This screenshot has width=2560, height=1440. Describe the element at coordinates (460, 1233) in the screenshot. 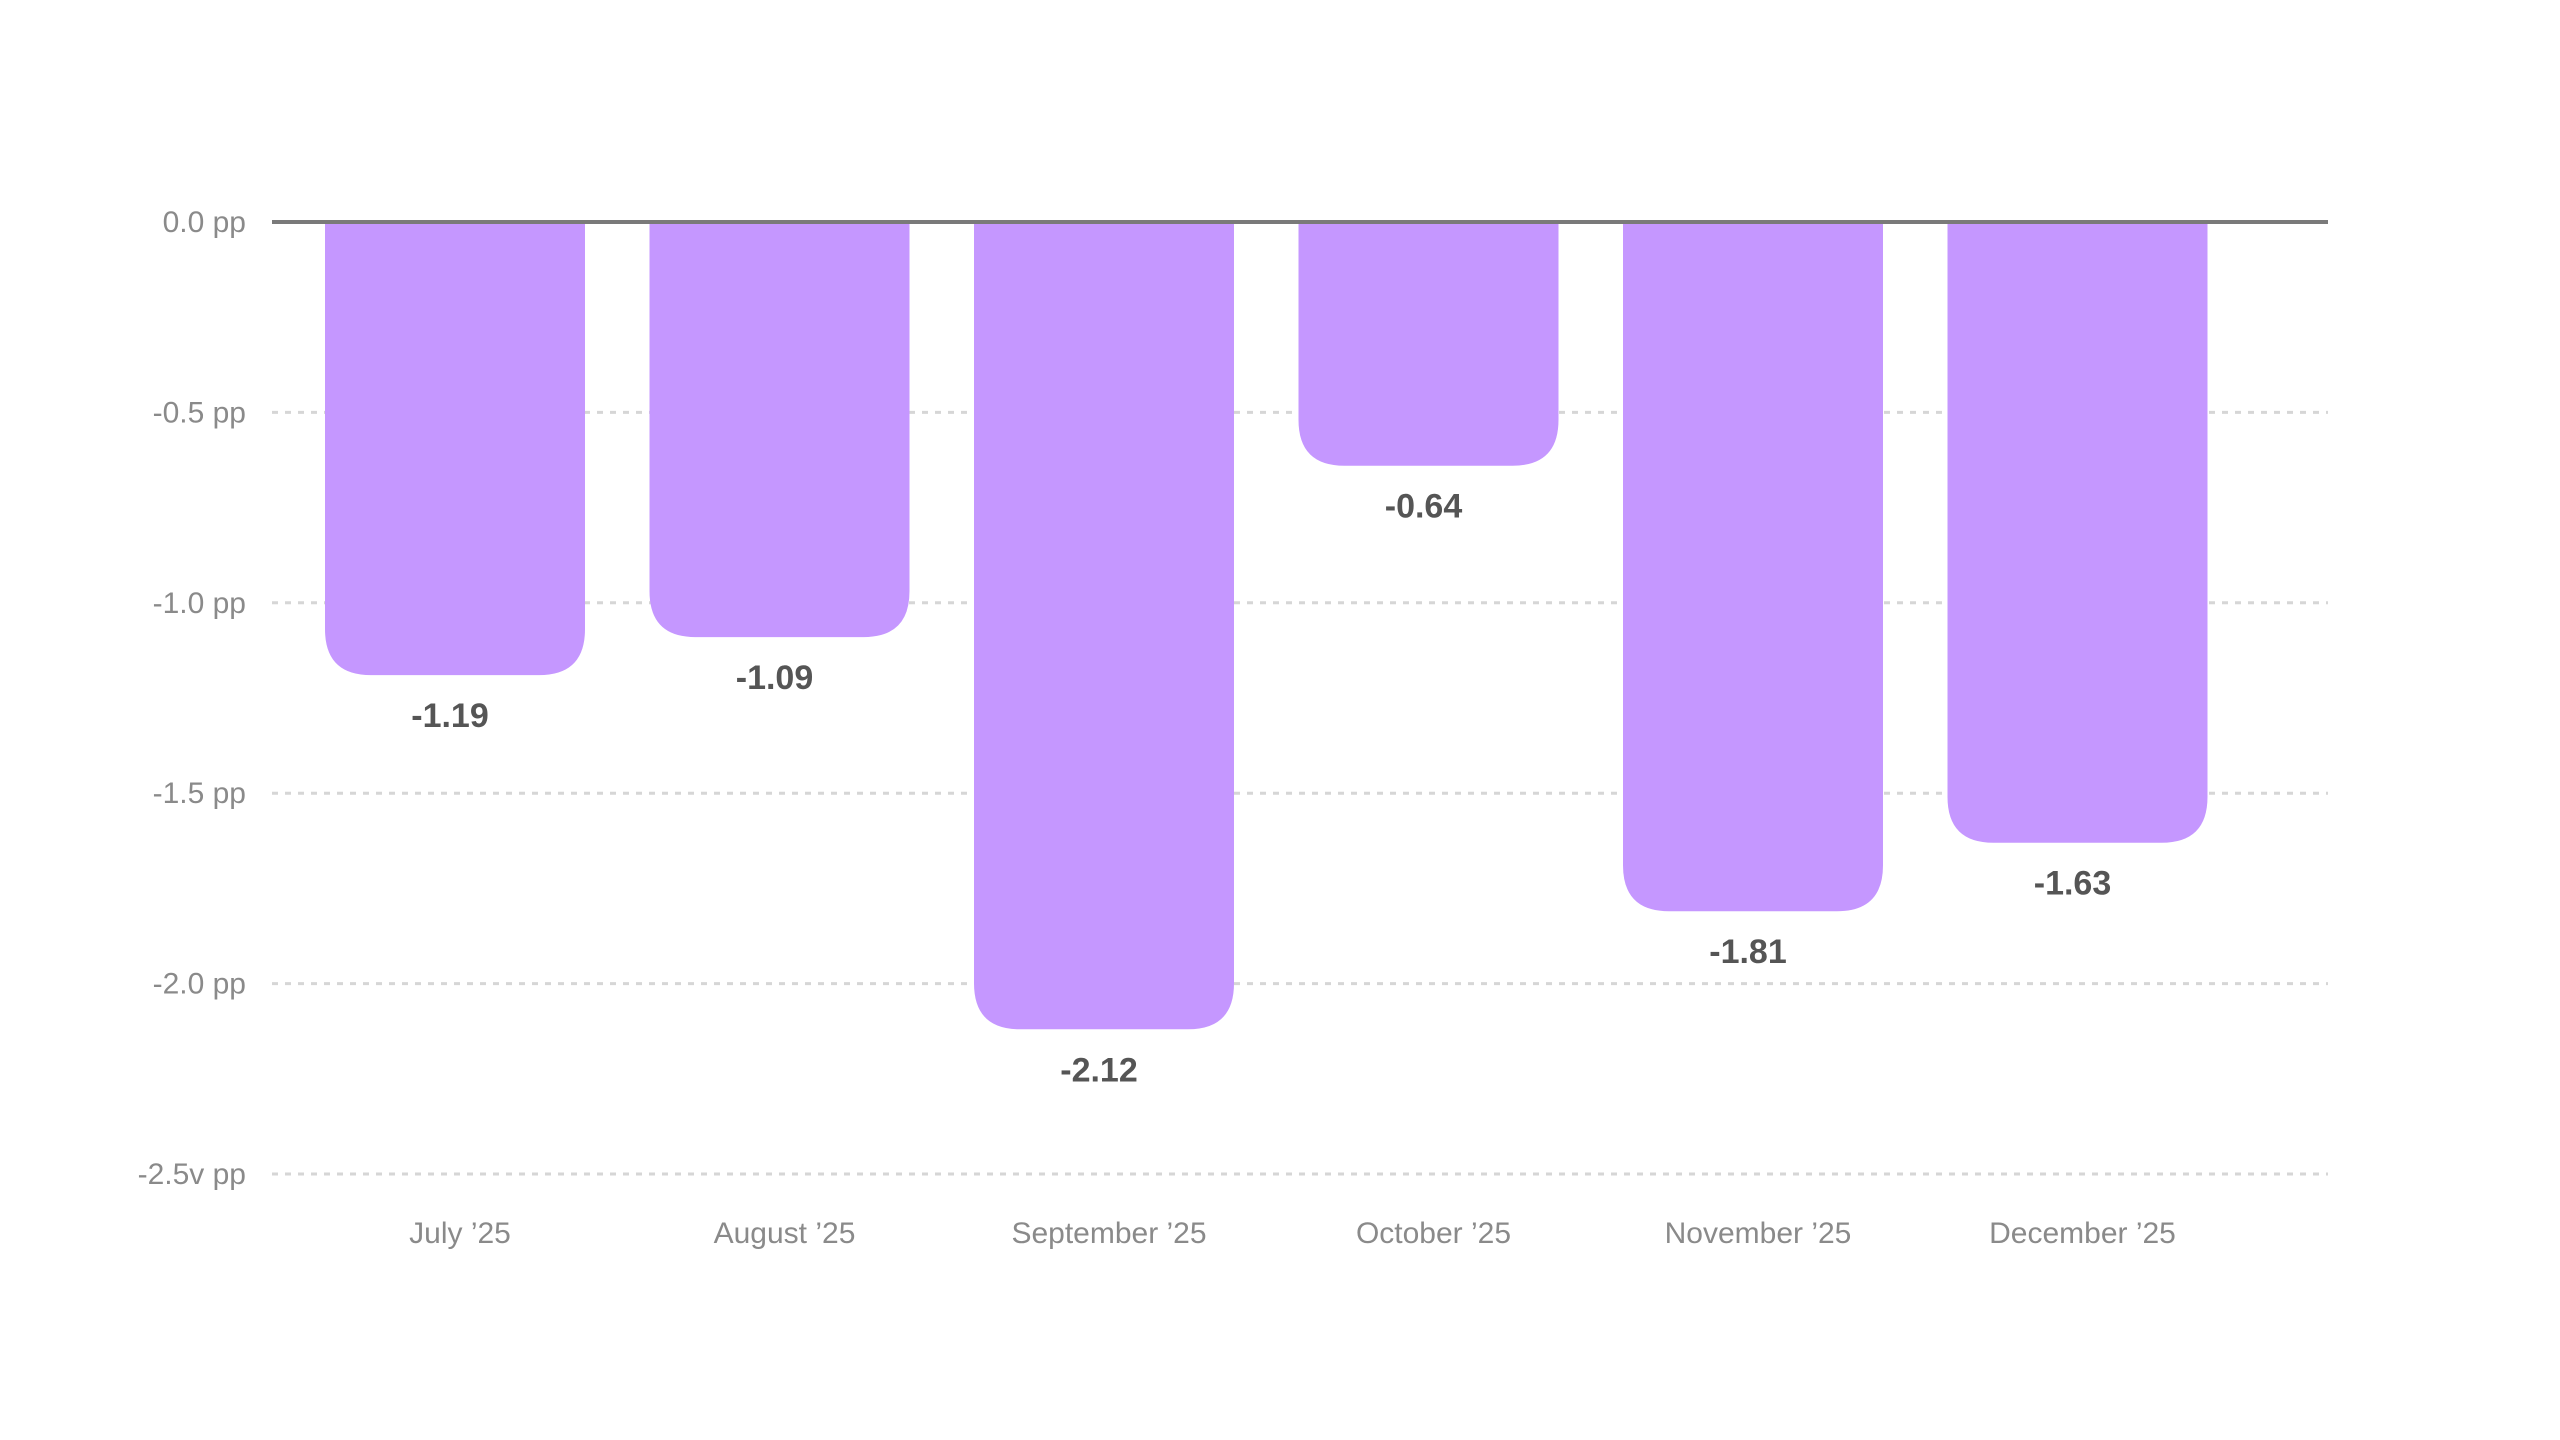

I see `category-label: July ’25` at that location.